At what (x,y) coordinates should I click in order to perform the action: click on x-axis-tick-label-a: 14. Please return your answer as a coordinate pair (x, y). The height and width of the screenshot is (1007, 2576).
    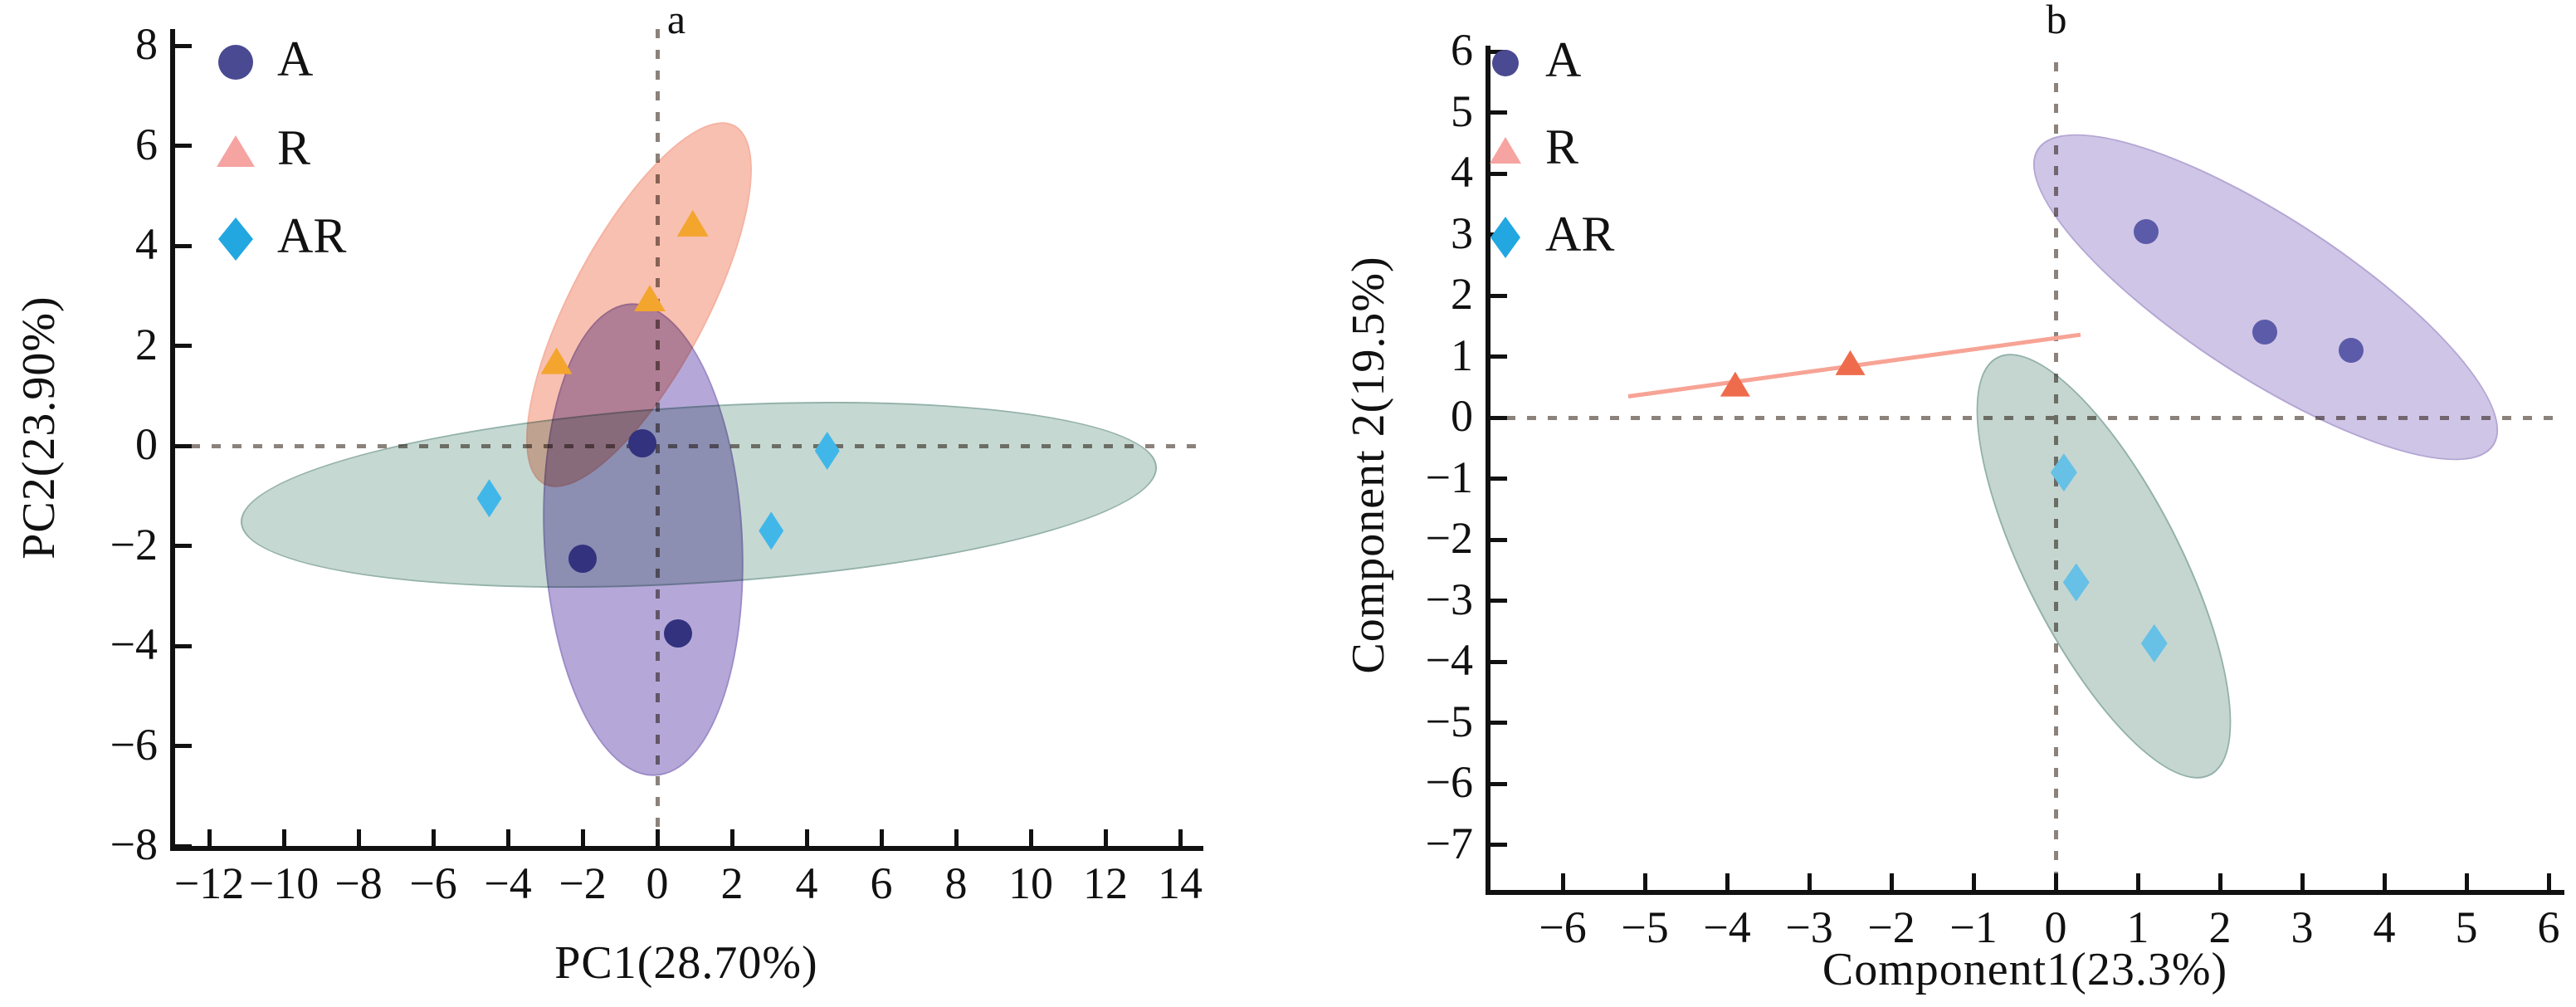
    Looking at the image, I should click on (1181, 883).